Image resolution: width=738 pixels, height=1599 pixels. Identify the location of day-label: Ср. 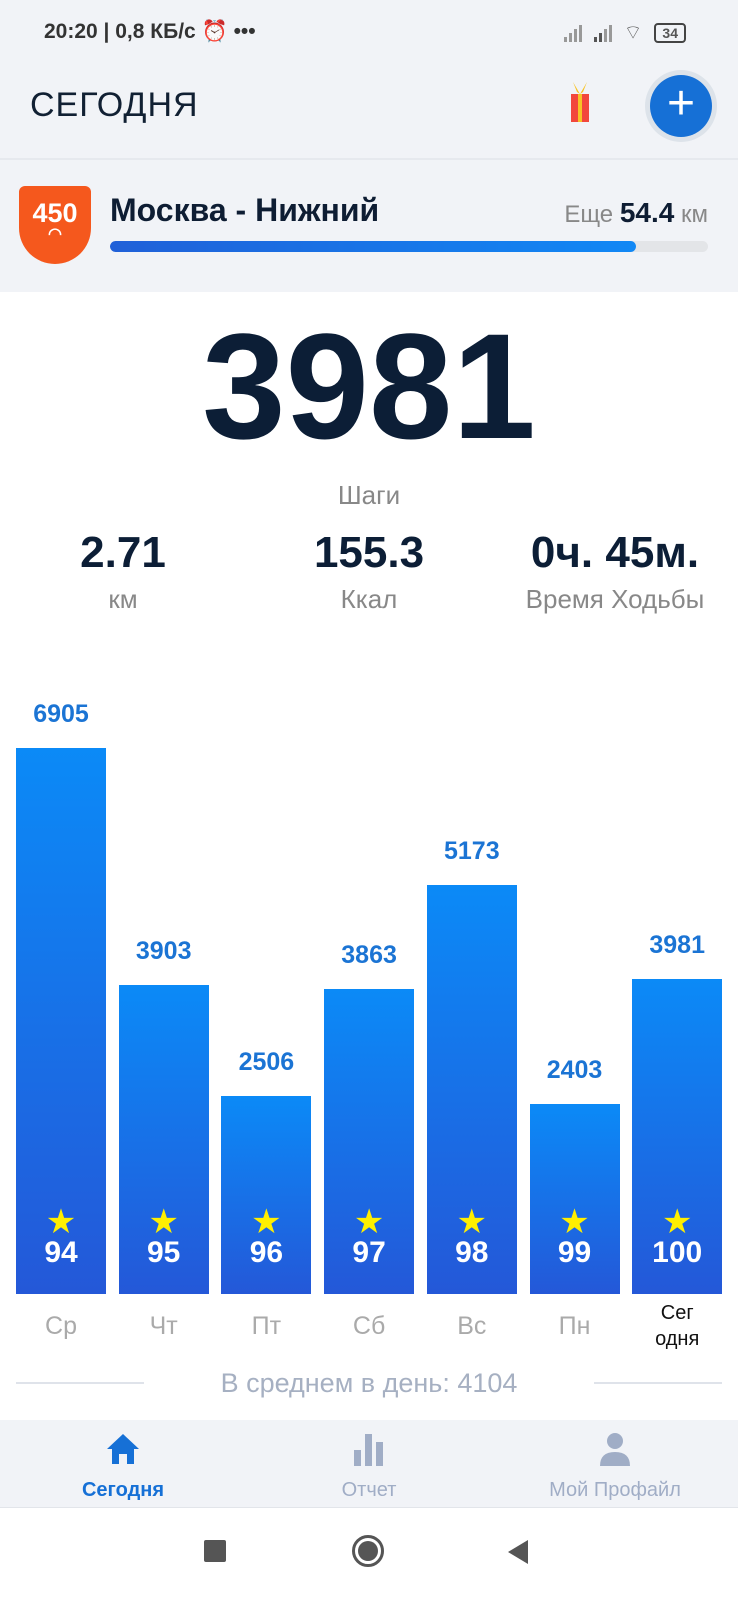
(61, 1326).